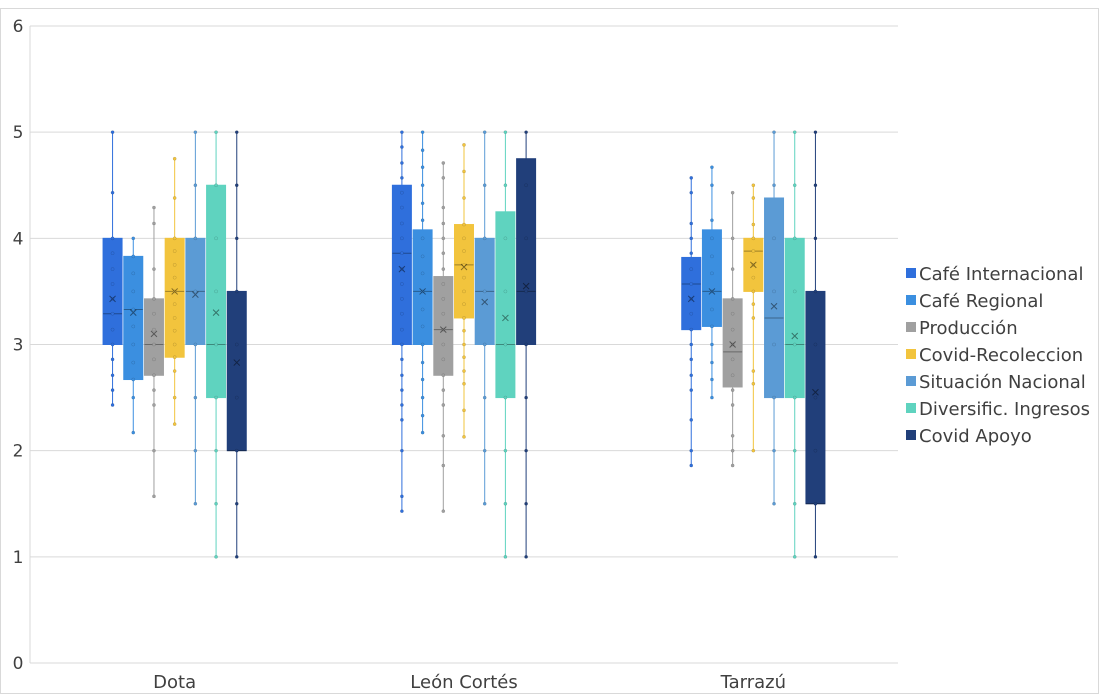 The width and height of the screenshot is (1099, 694). What do you see at coordinates (1002, 382) in the screenshot?
I see `legend-label: Situación Nacional` at bounding box center [1002, 382].